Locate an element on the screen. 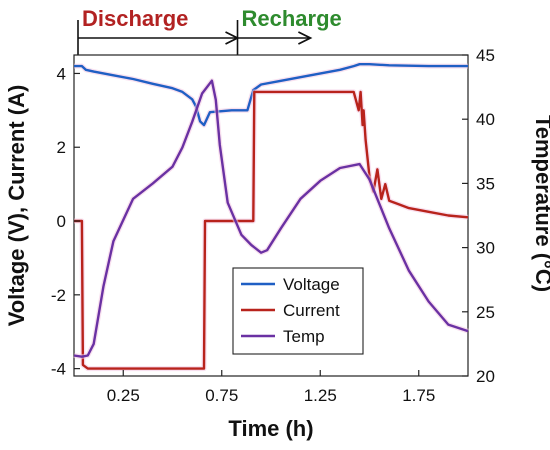  x-tick-label: 0.75 is located at coordinates (221, 395).